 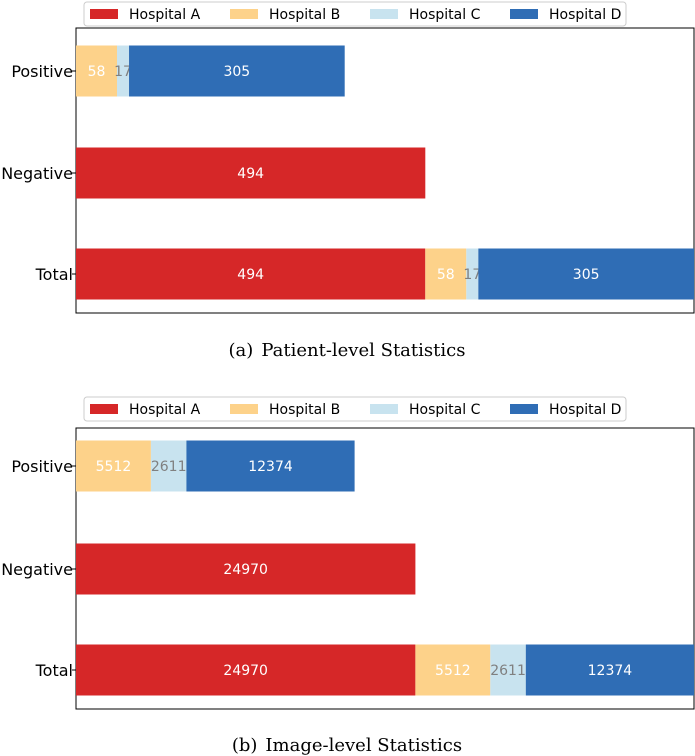 I want to click on bar-label-total-hospital-c: 2611, so click(x=508, y=671).